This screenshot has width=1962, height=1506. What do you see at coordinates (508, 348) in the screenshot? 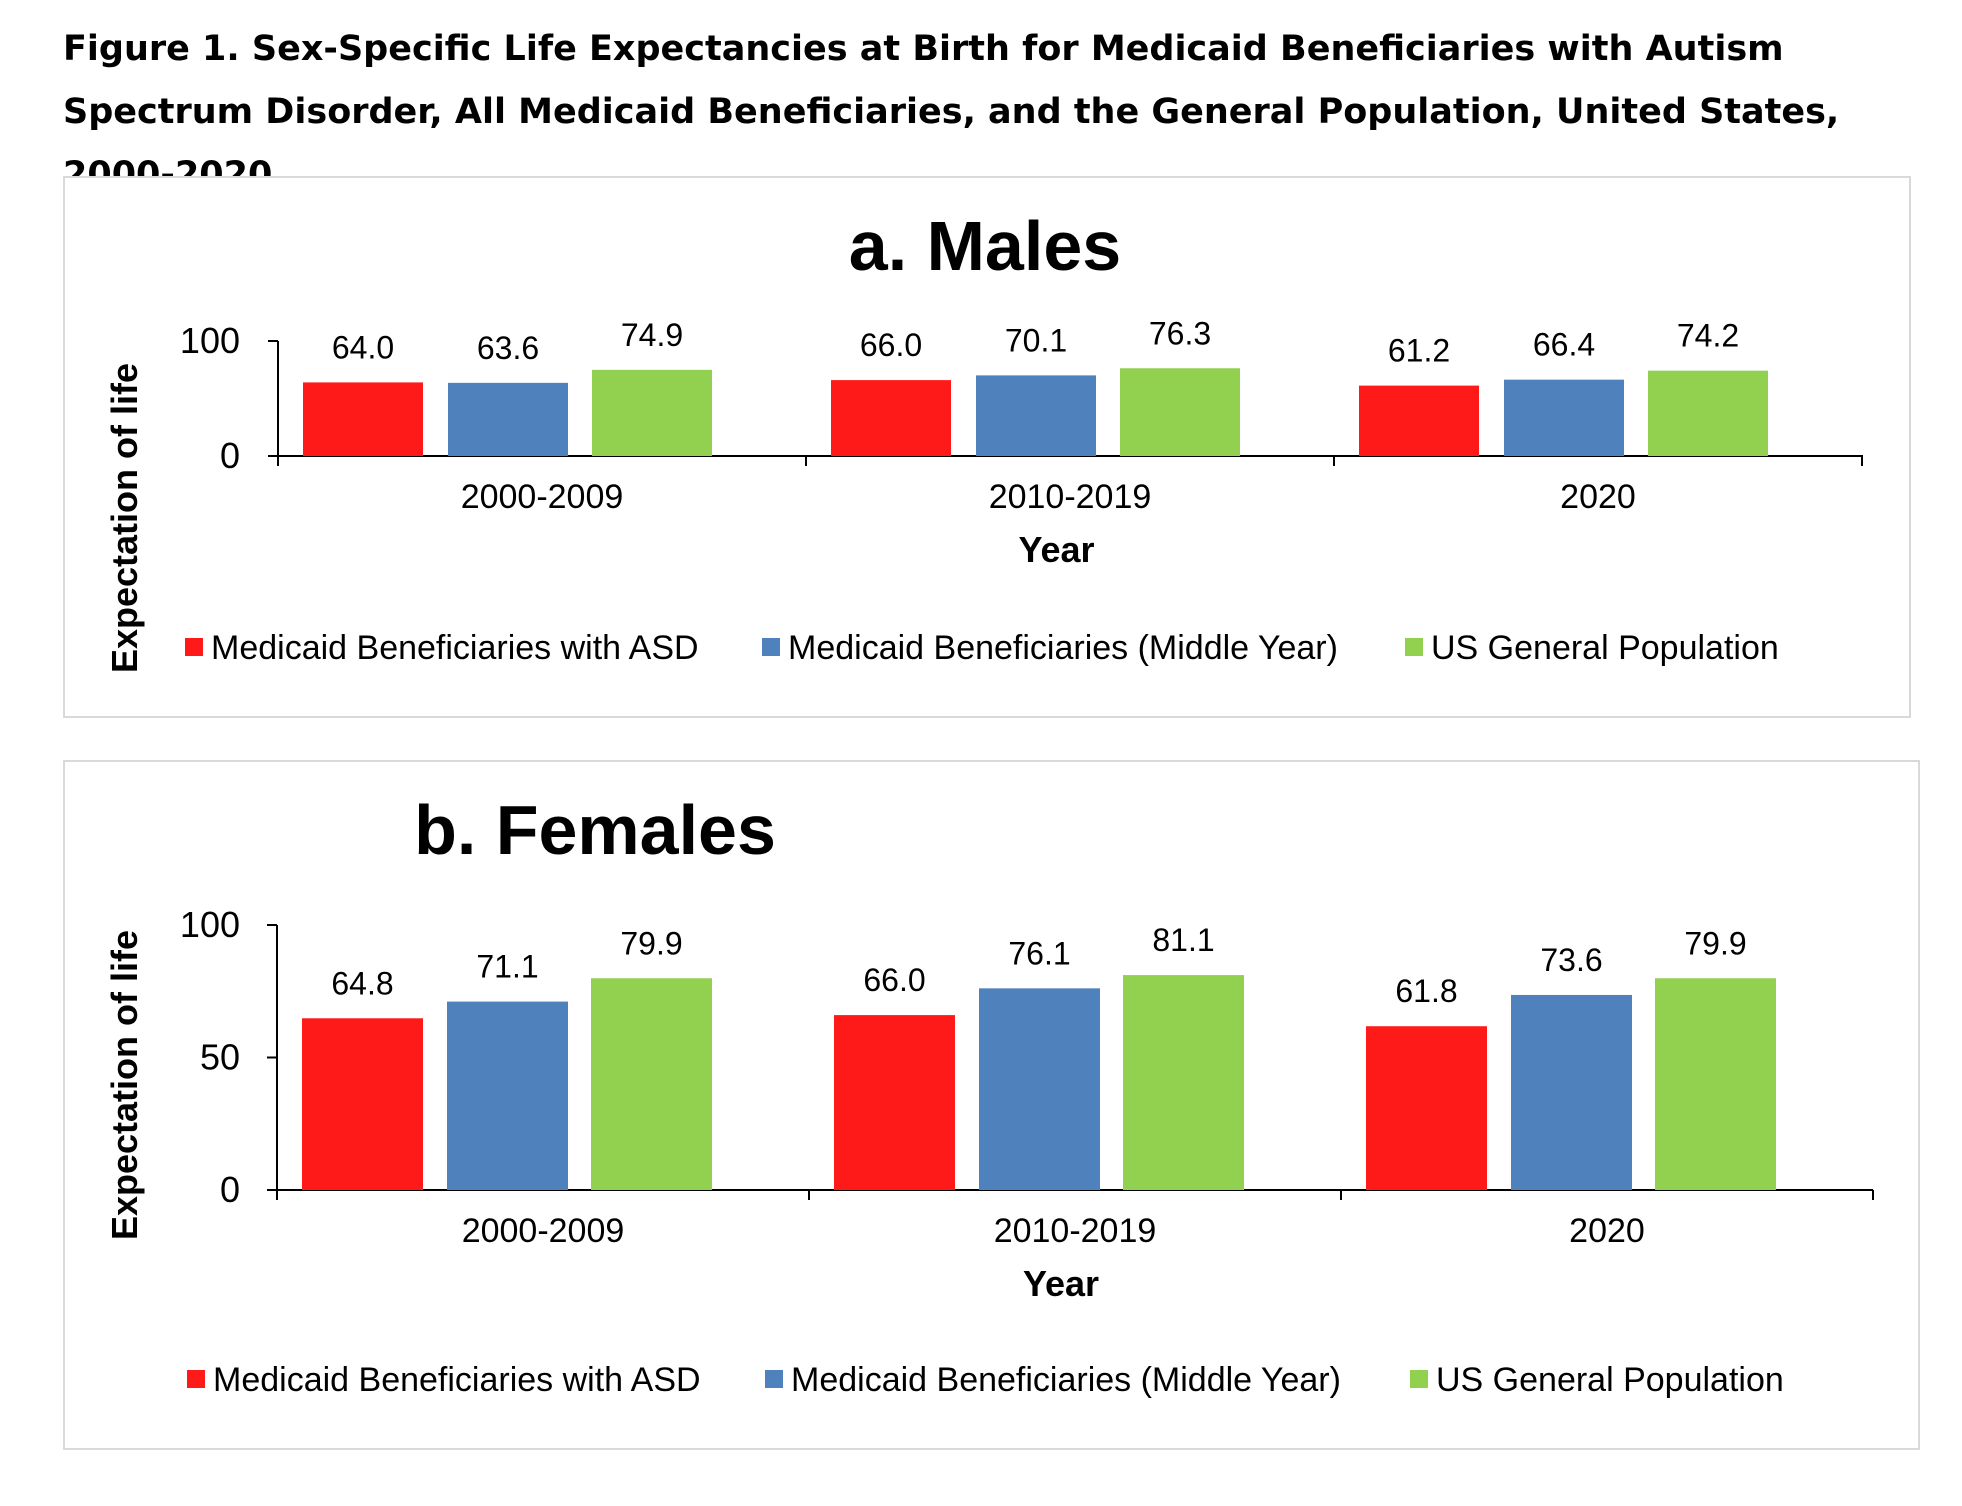
I see `data-label: 63.6` at bounding box center [508, 348].